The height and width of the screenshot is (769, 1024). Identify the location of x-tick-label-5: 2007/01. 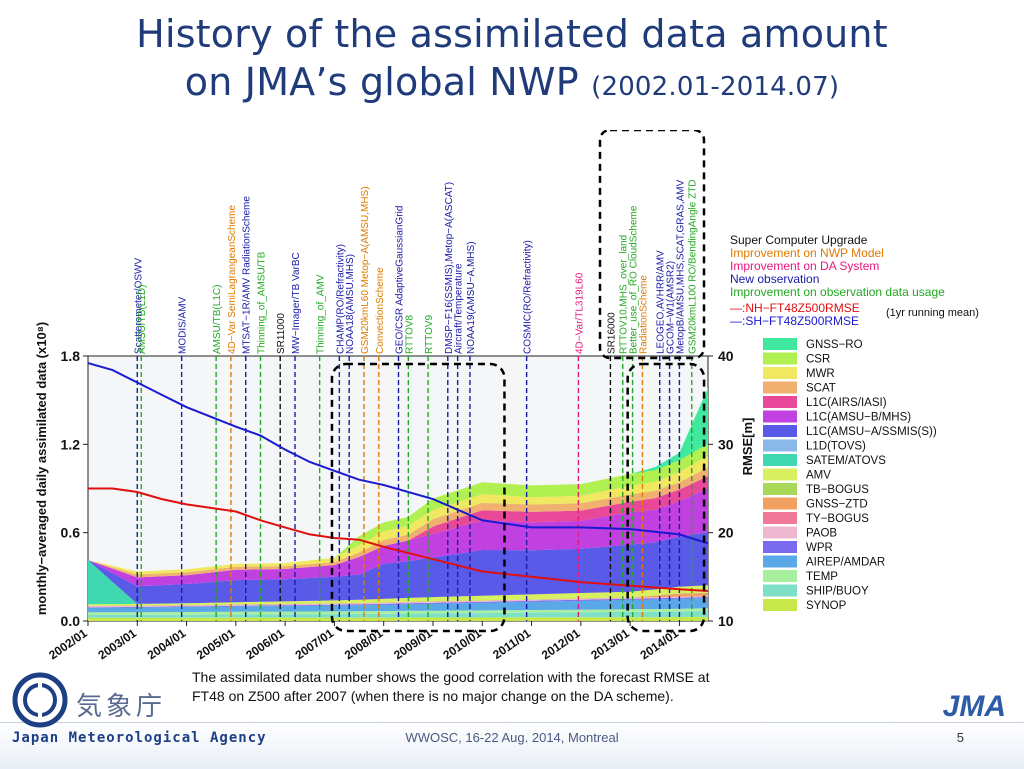
(315, 644).